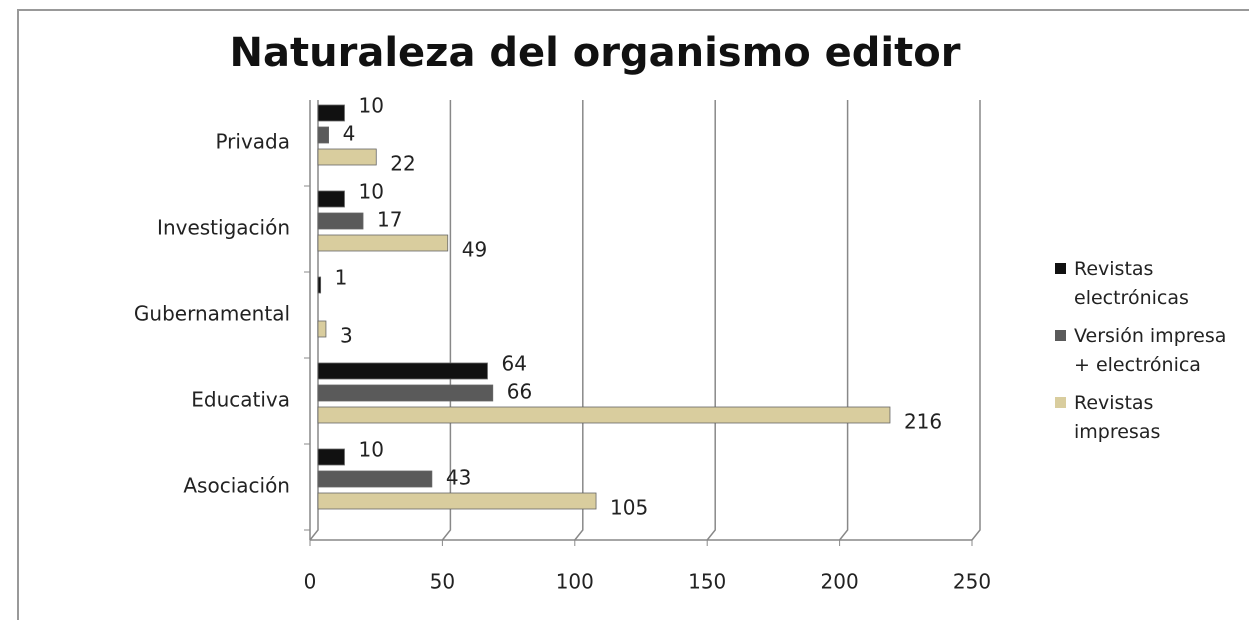 The width and height of the screenshot is (1249, 620). I want to click on y-tick-label: Gubernamental, so click(212, 314).